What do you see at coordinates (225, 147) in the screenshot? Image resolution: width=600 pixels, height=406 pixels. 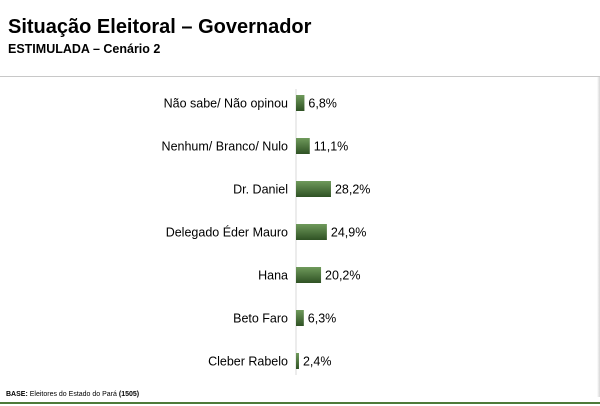 I see `category-label: Nenhum/ Branco/ Nulo` at bounding box center [225, 147].